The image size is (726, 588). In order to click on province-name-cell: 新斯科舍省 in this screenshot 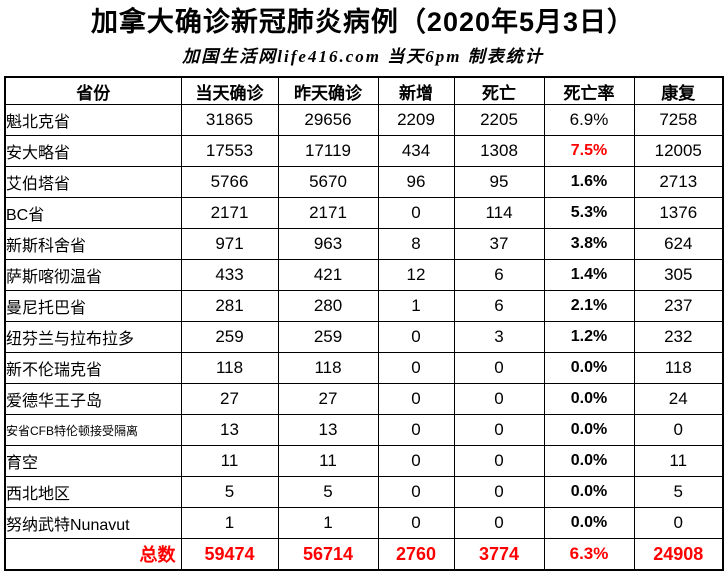, I will do `click(93, 244)`.